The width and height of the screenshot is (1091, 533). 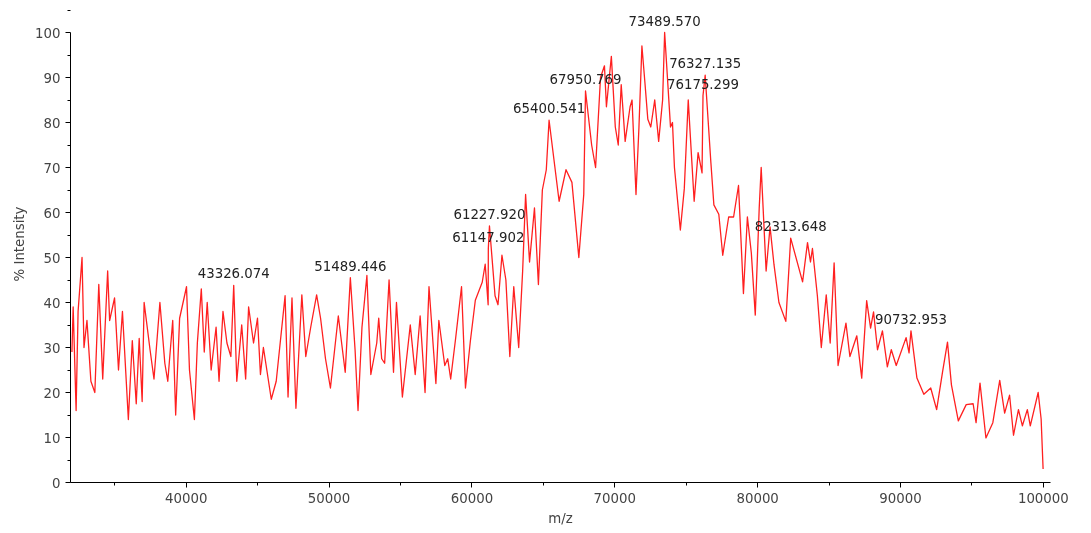 What do you see at coordinates (52, 78) in the screenshot?
I see `y-tick-label: 90` at bounding box center [52, 78].